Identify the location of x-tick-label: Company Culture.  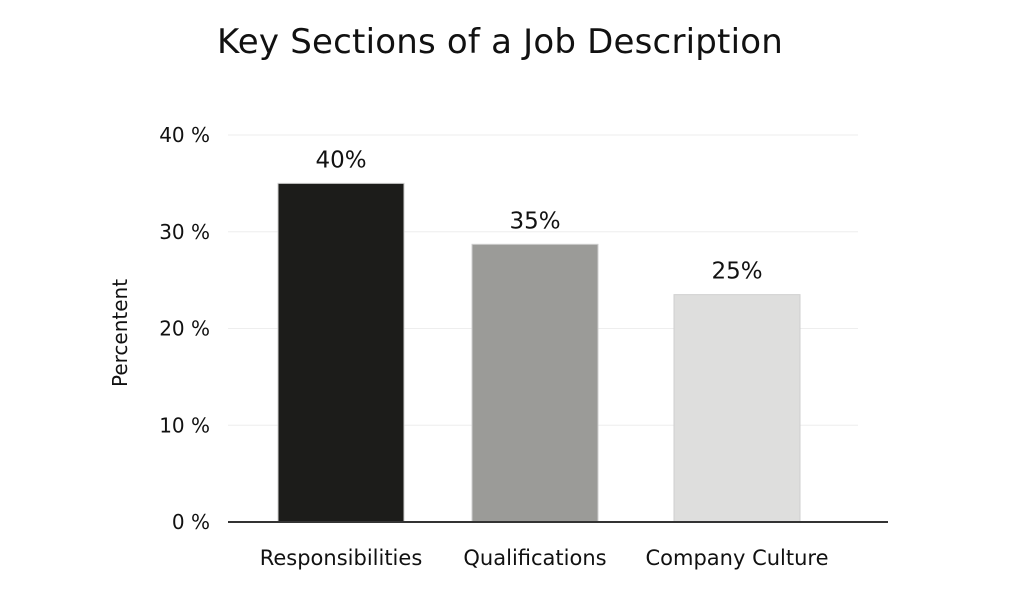
(736, 558).